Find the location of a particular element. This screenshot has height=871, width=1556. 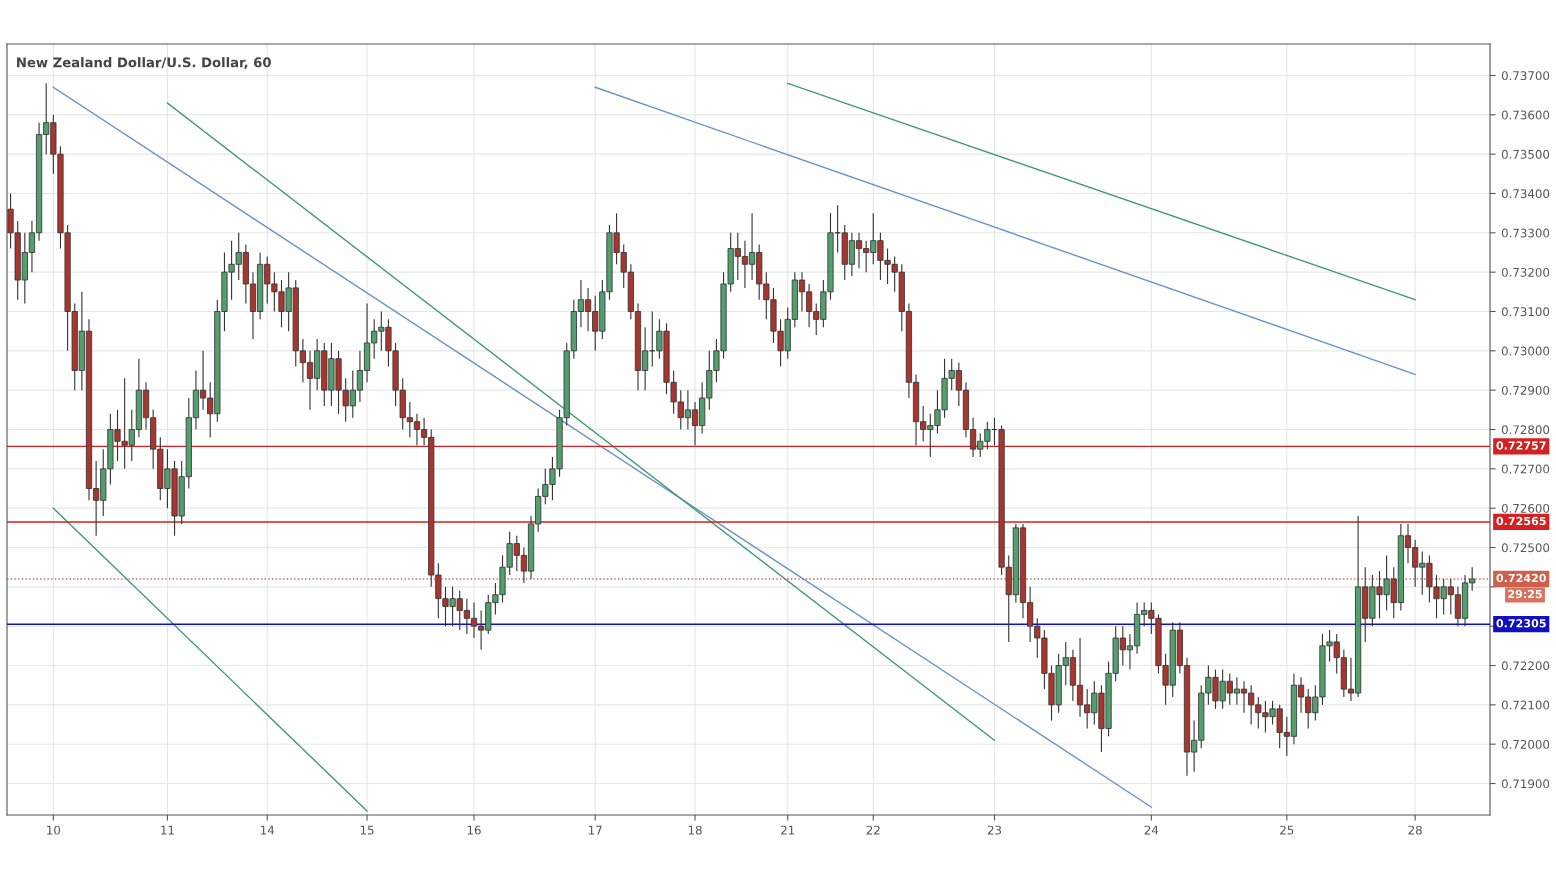

y-tick-label: 0.73400 is located at coordinates (1525, 194).